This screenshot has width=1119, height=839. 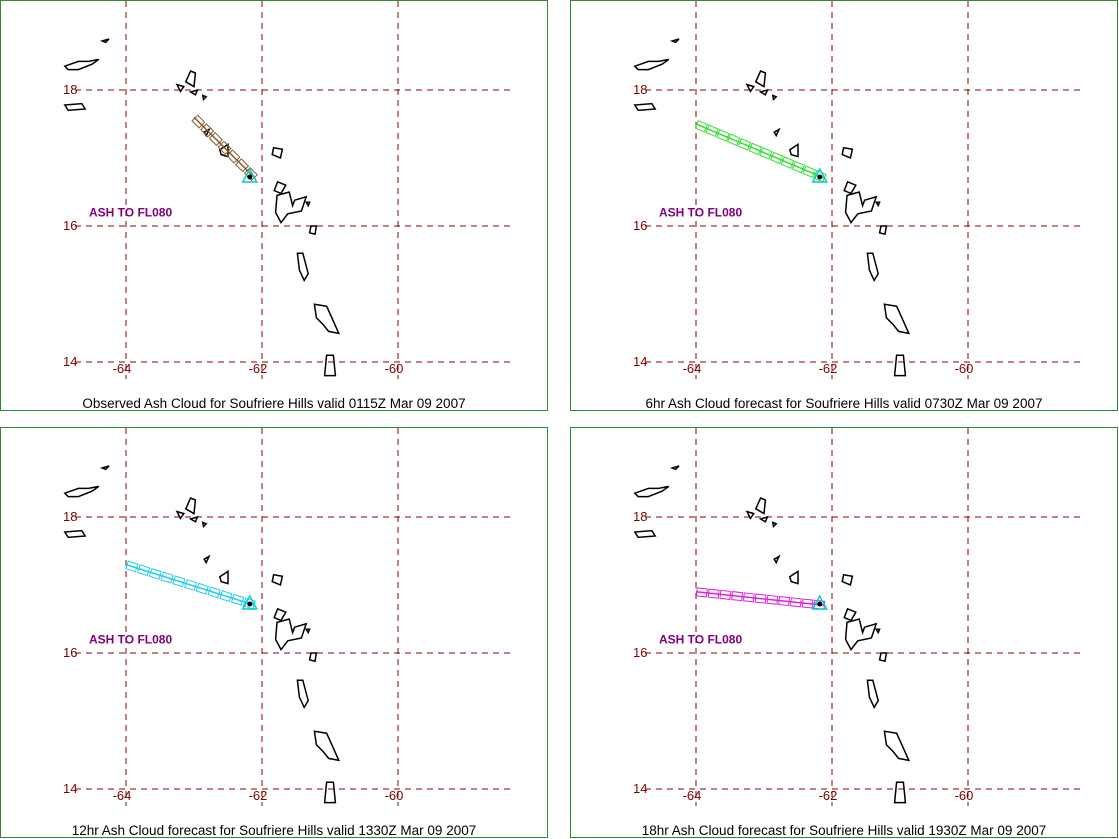 I want to click on longitude-label: -60, so click(x=964, y=795).